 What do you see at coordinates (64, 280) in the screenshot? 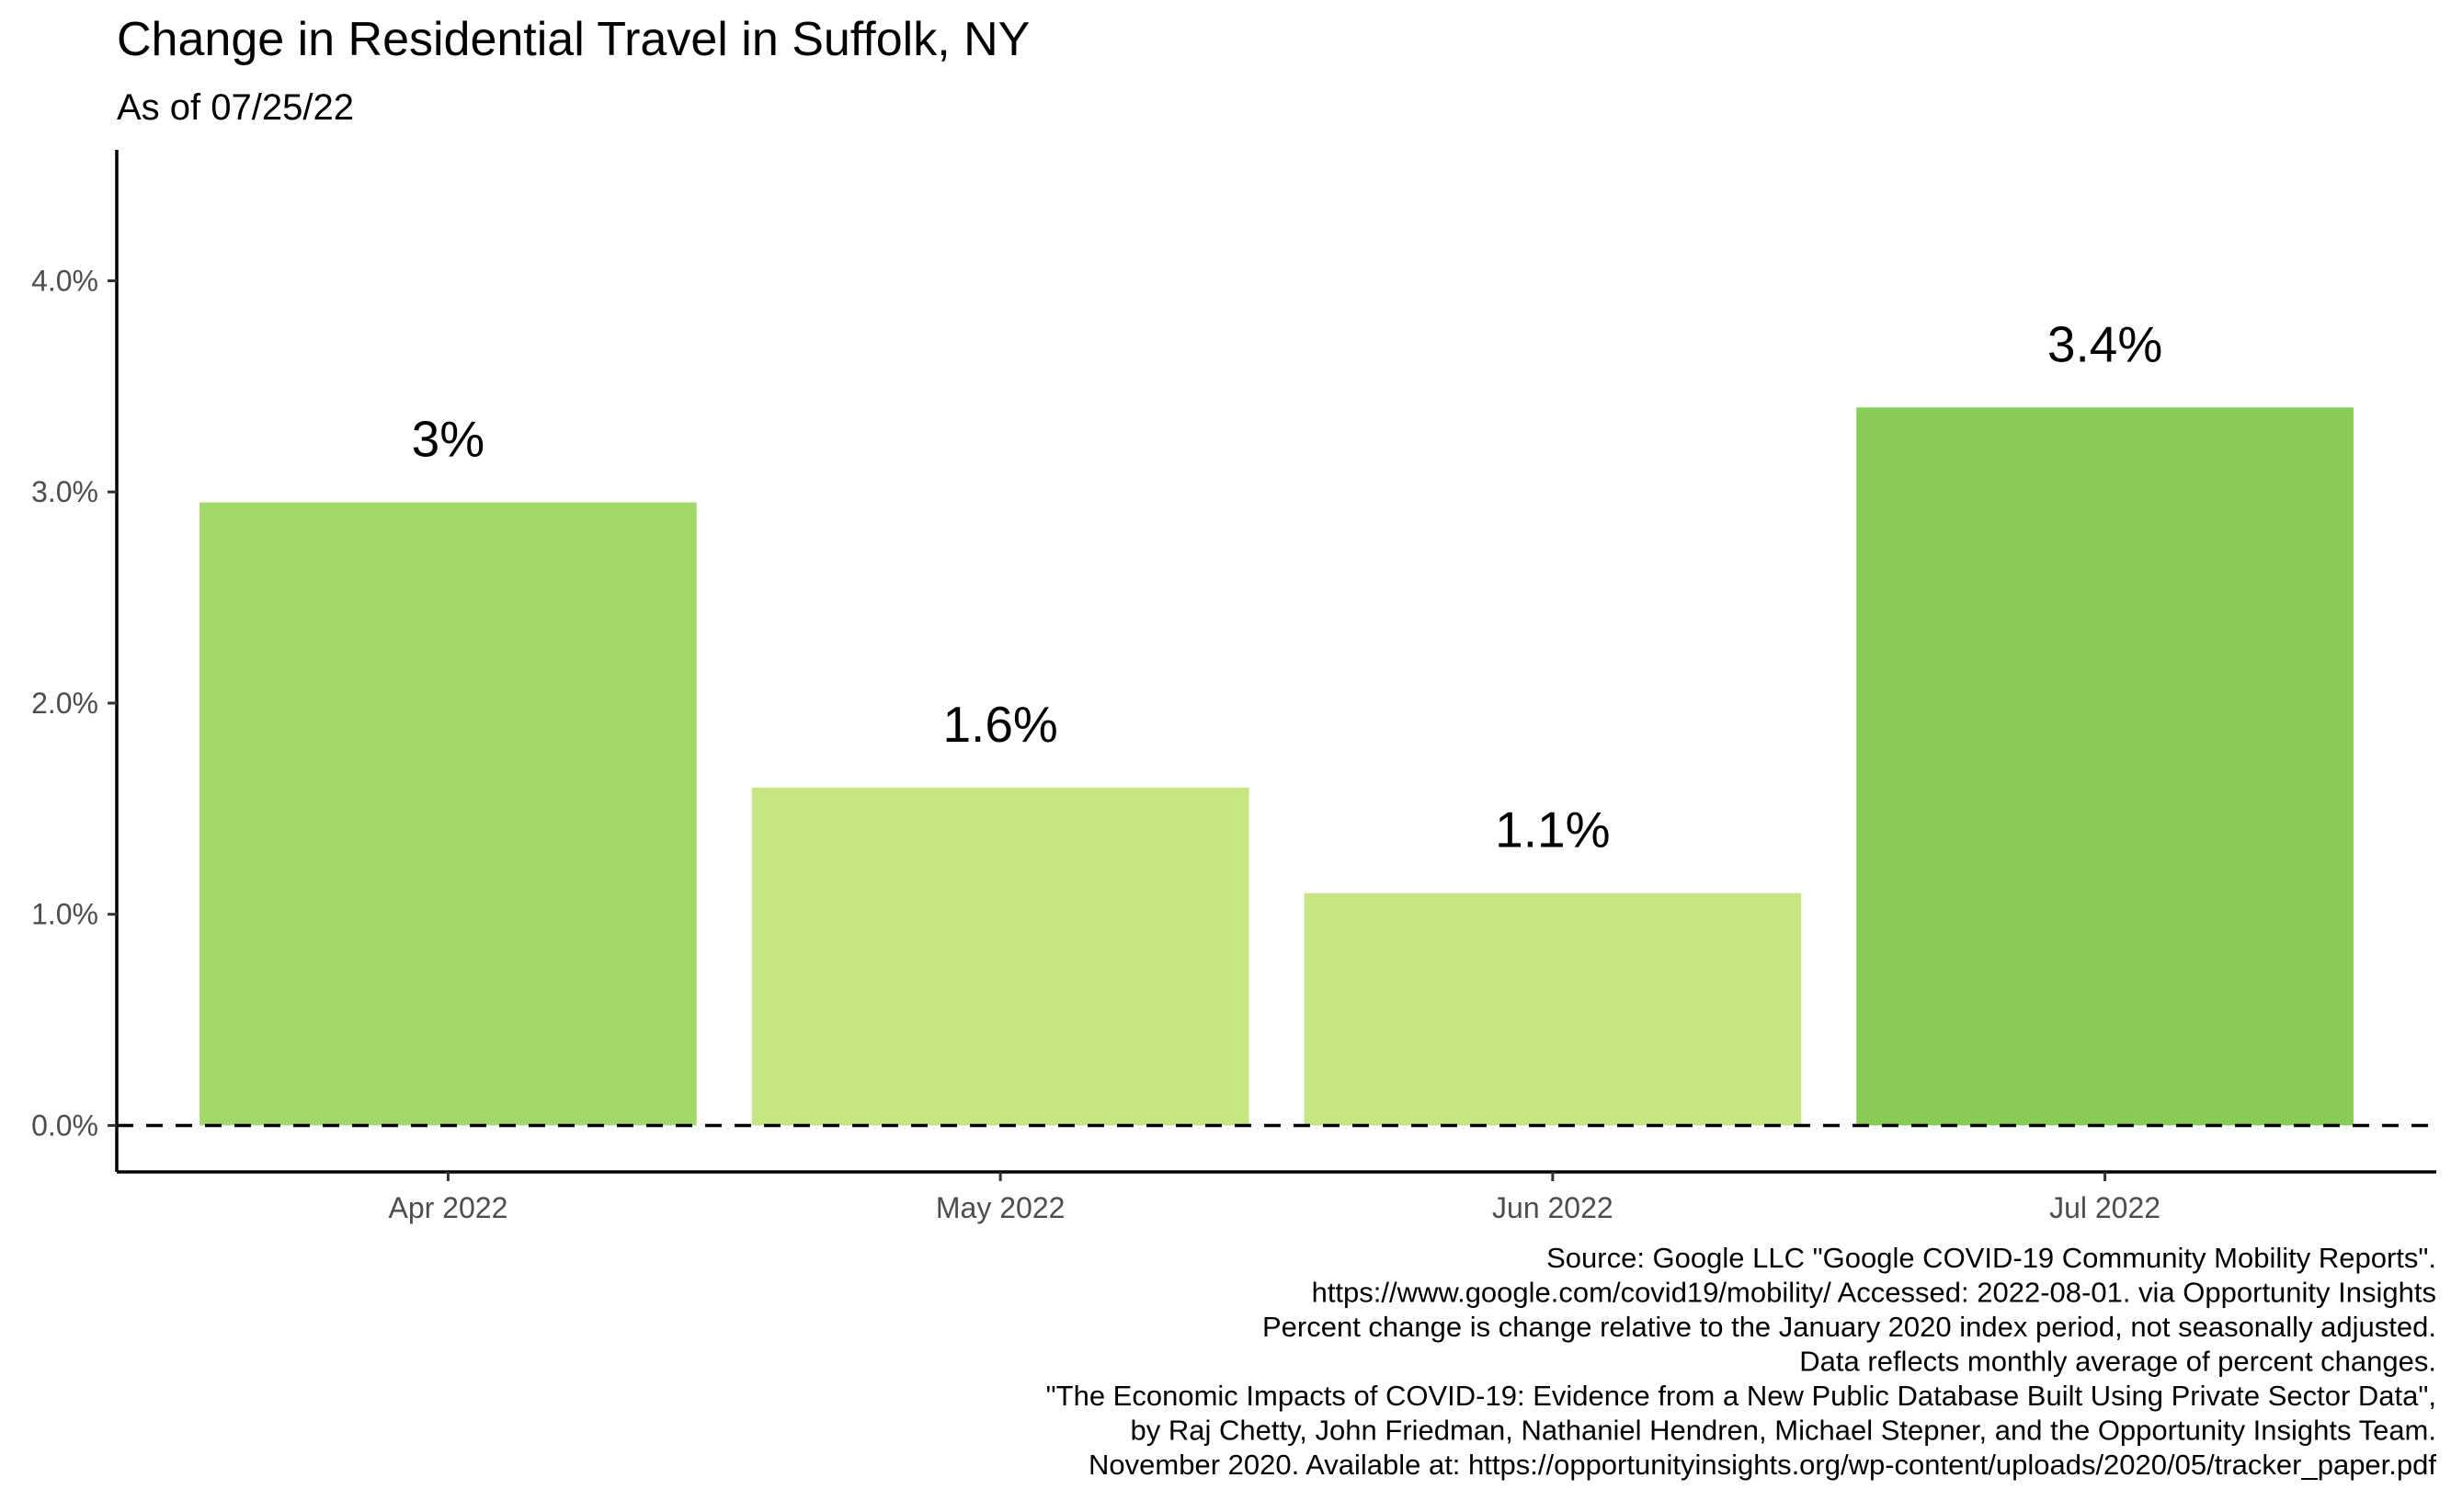
I see `y-tick-label: 4.0%` at bounding box center [64, 280].